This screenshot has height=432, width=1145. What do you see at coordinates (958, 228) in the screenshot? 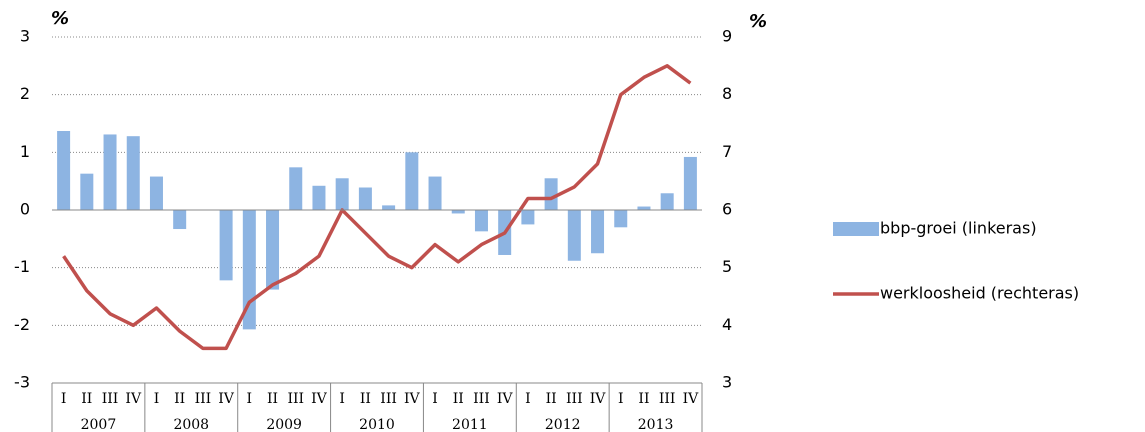
I see `legend-label: bbp-groei (linkeras)` at bounding box center [958, 228].